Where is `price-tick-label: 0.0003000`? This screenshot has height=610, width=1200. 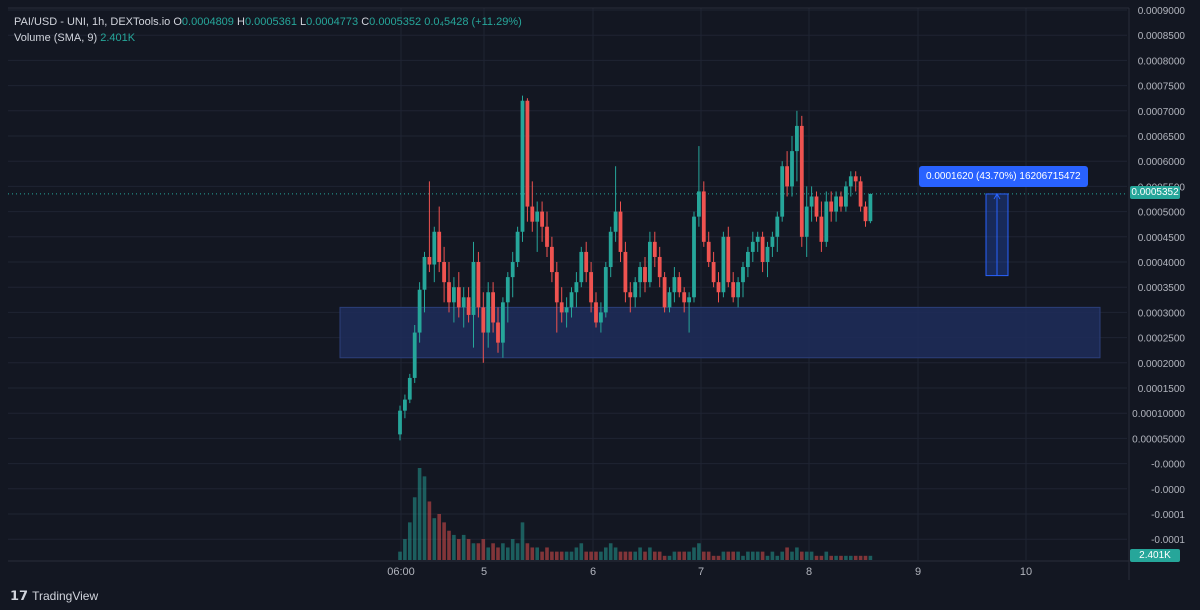
price-tick-label: 0.0003000 is located at coordinates (1162, 313).